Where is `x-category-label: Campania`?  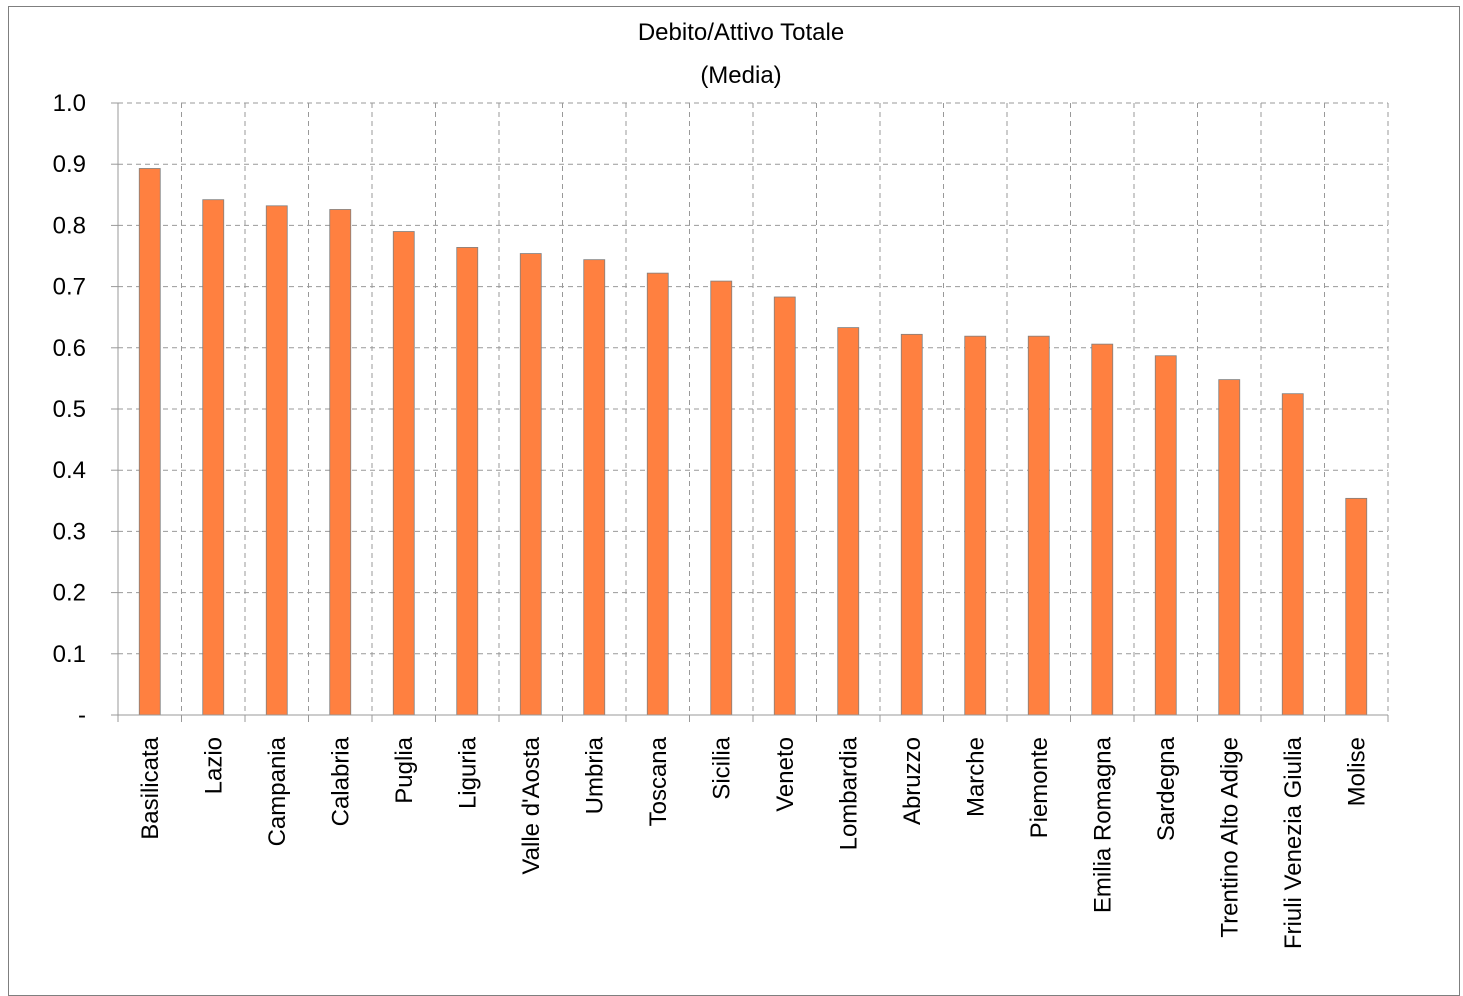
x-category-label: Campania is located at coordinates (277, 791).